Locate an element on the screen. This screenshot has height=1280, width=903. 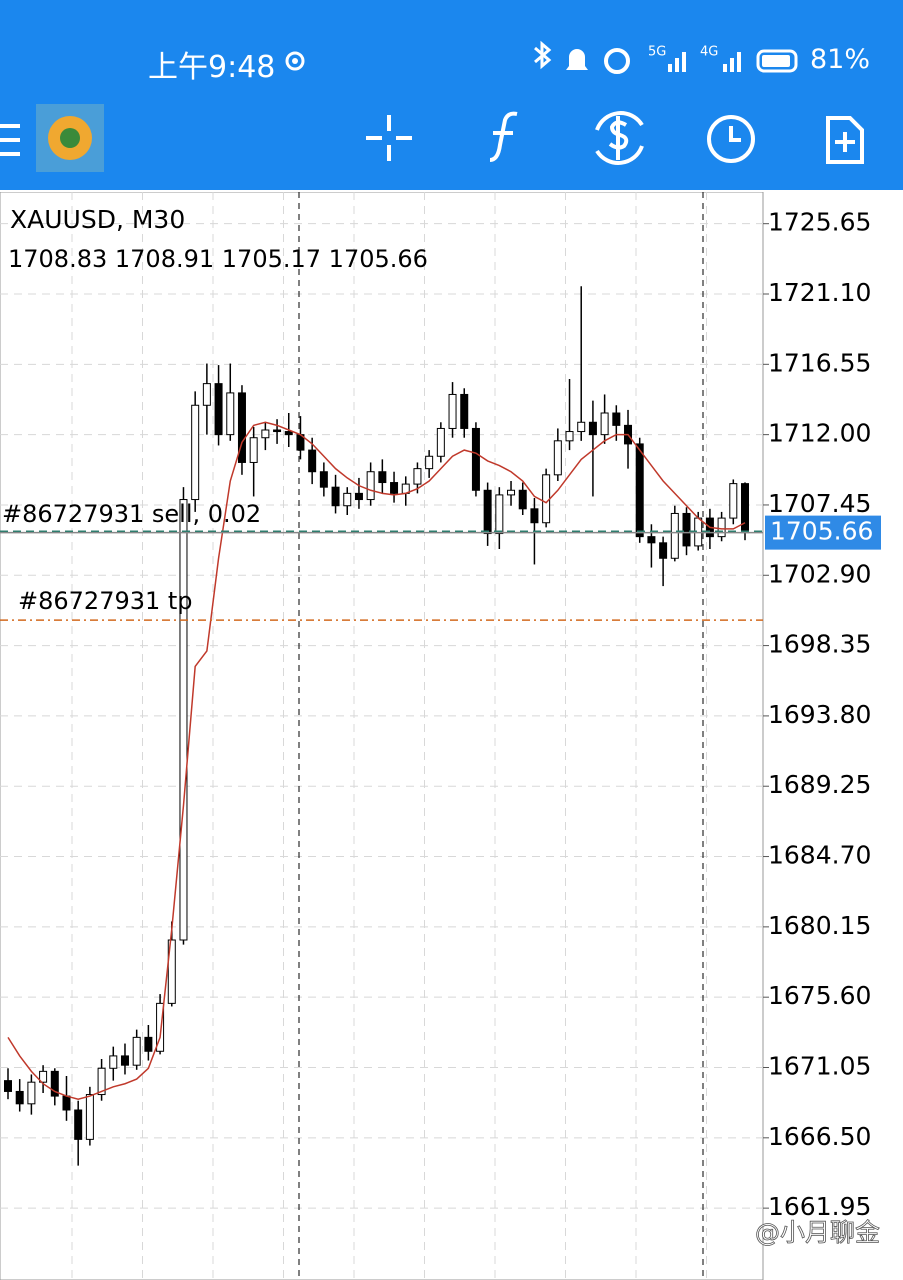
current-price-box is located at coordinates (823, 532).